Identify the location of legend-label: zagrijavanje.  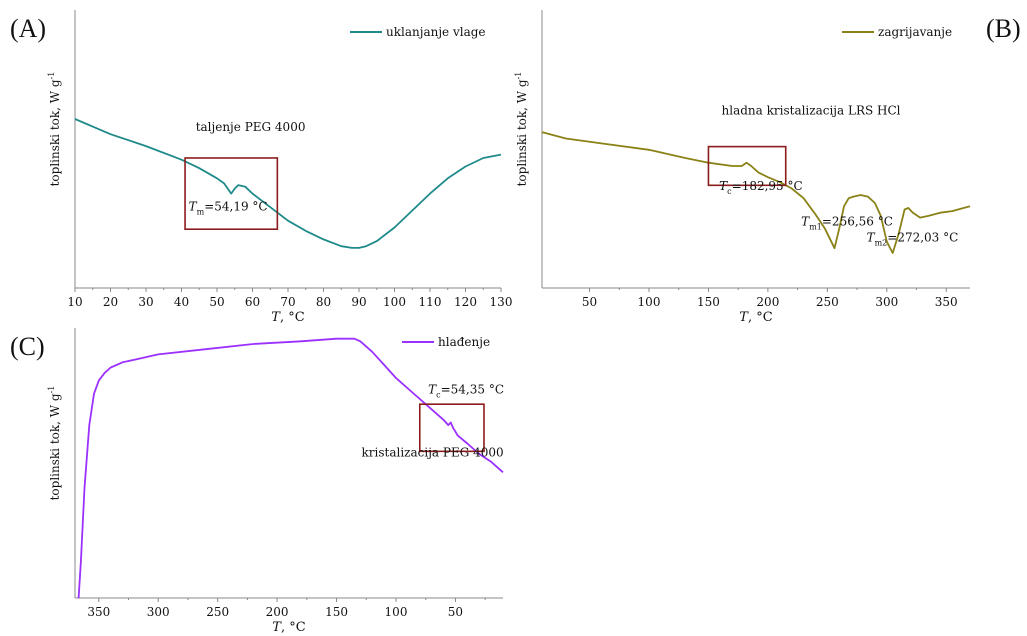
(915, 32).